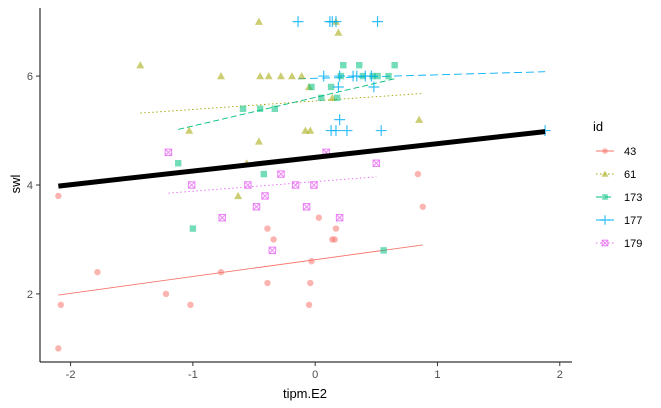 This screenshot has height=408, width=661. What do you see at coordinates (598, 126) in the screenshot?
I see `legend-title: id` at bounding box center [598, 126].